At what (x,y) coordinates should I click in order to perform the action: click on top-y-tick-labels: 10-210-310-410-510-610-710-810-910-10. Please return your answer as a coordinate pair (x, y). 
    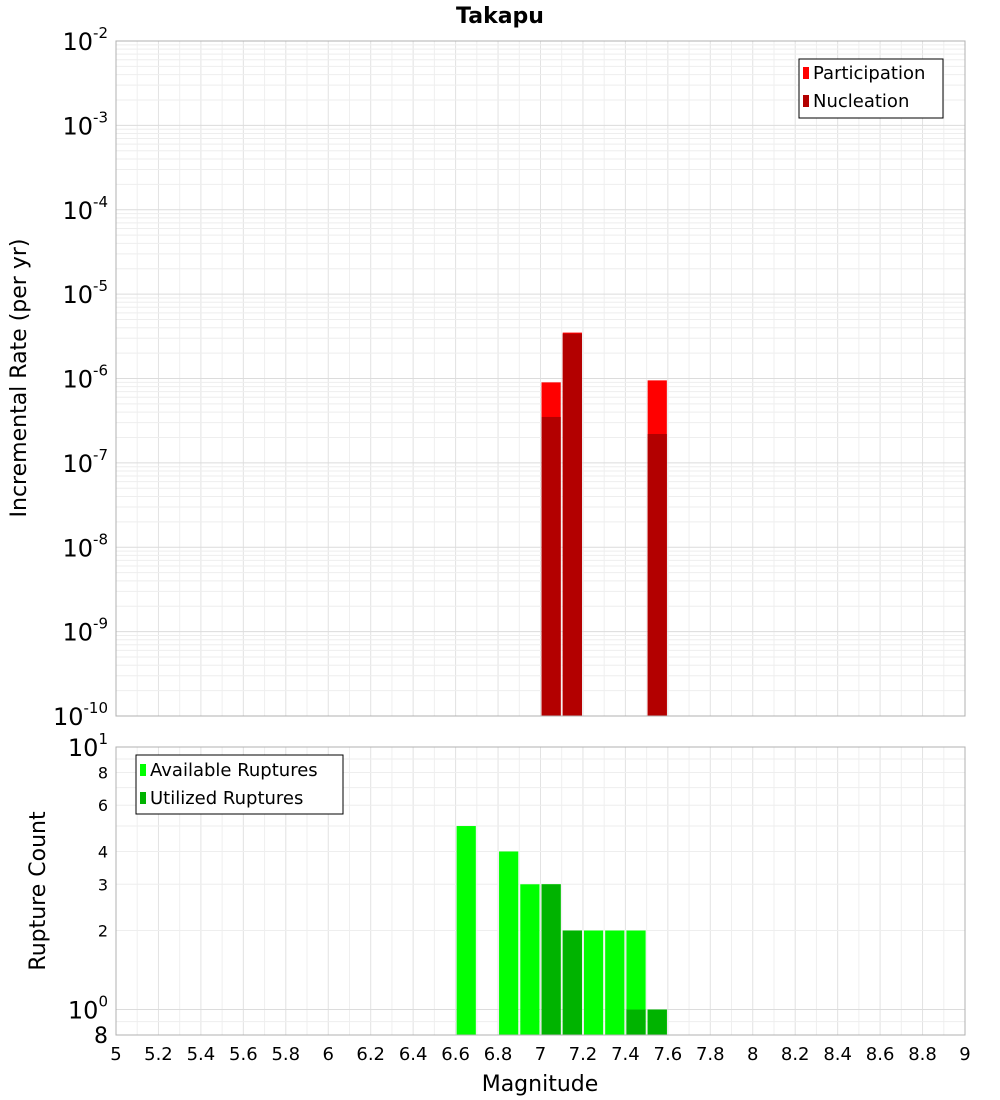
    Looking at the image, I should click on (80, 377).